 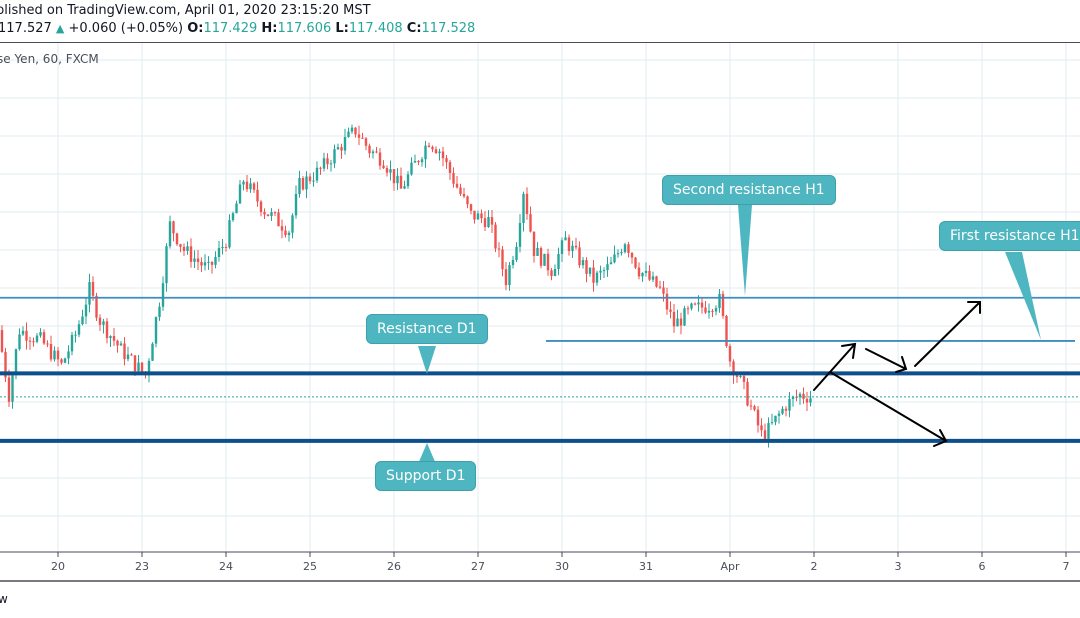 What do you see at coordinates (886, 360) in the screenshot?
I see `arrow-pullback` at bounding box center [886, 360].